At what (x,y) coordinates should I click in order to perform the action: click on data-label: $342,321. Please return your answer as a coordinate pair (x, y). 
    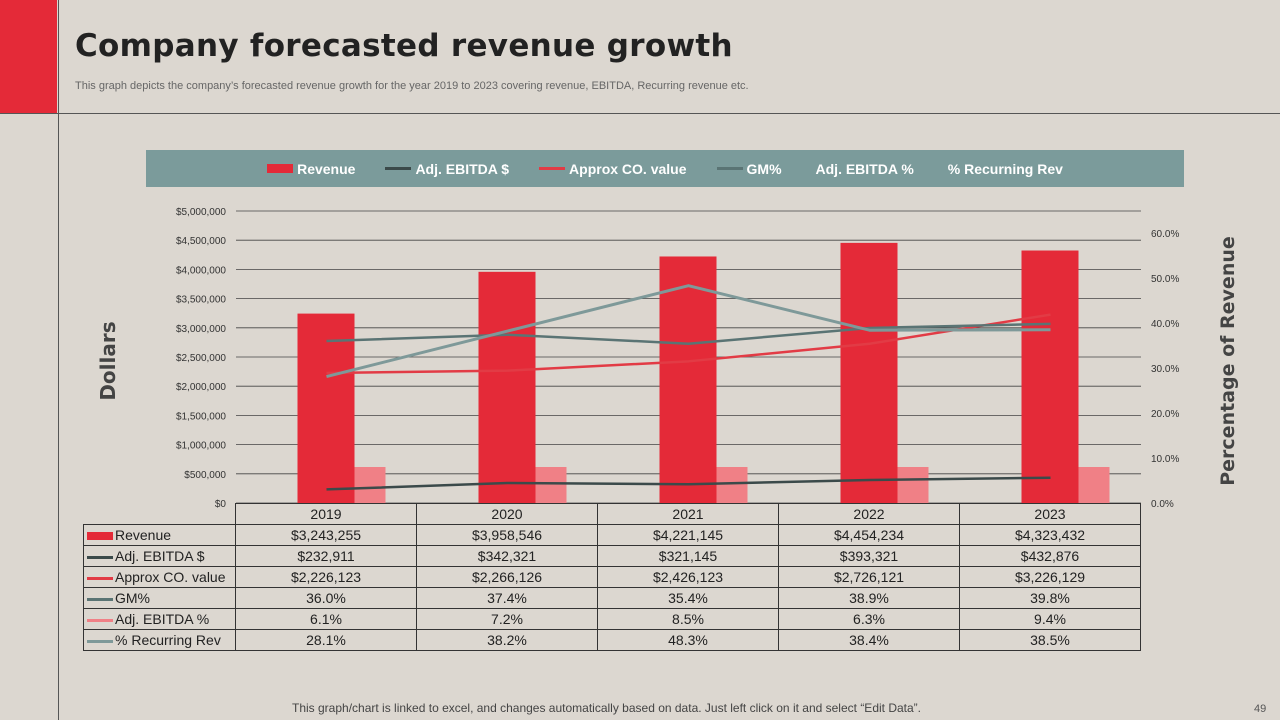
    Looking at the image, I should click on (507, 556).